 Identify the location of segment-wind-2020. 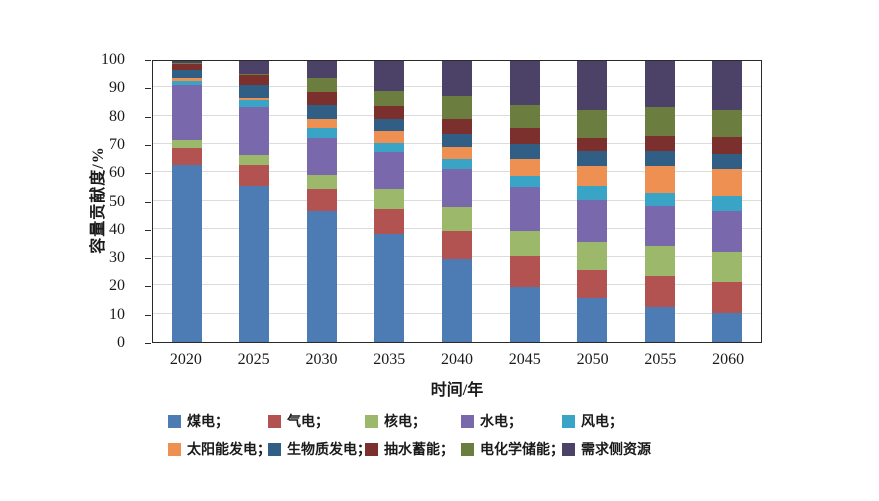
(186, 82).